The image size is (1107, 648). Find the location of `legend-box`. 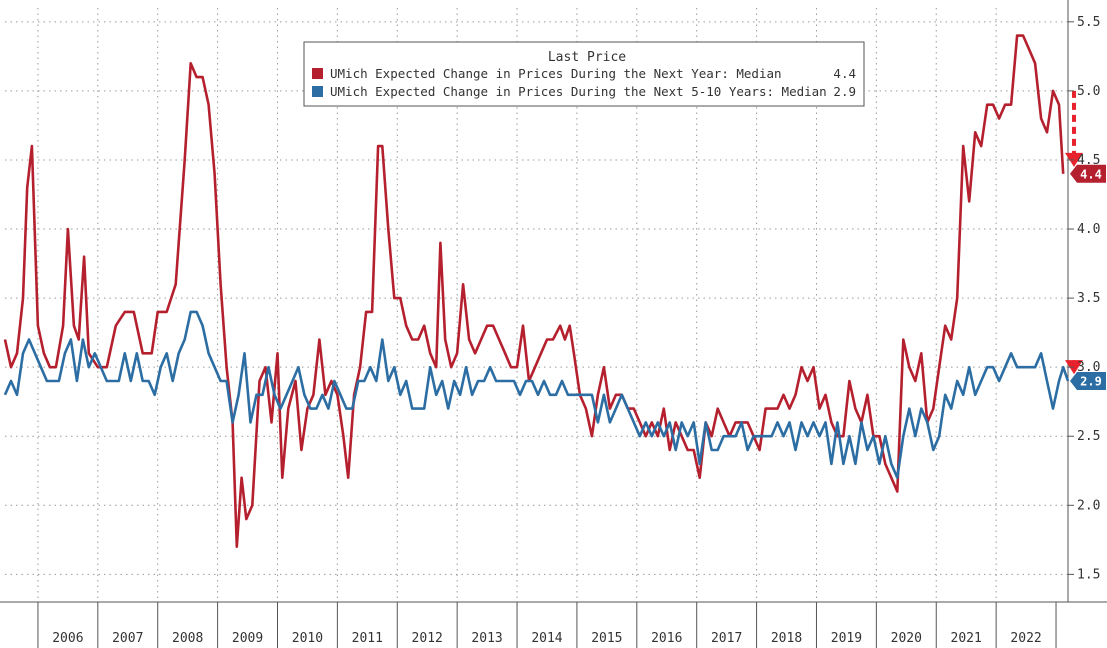

legend-box is located at coordinates (584, 74).